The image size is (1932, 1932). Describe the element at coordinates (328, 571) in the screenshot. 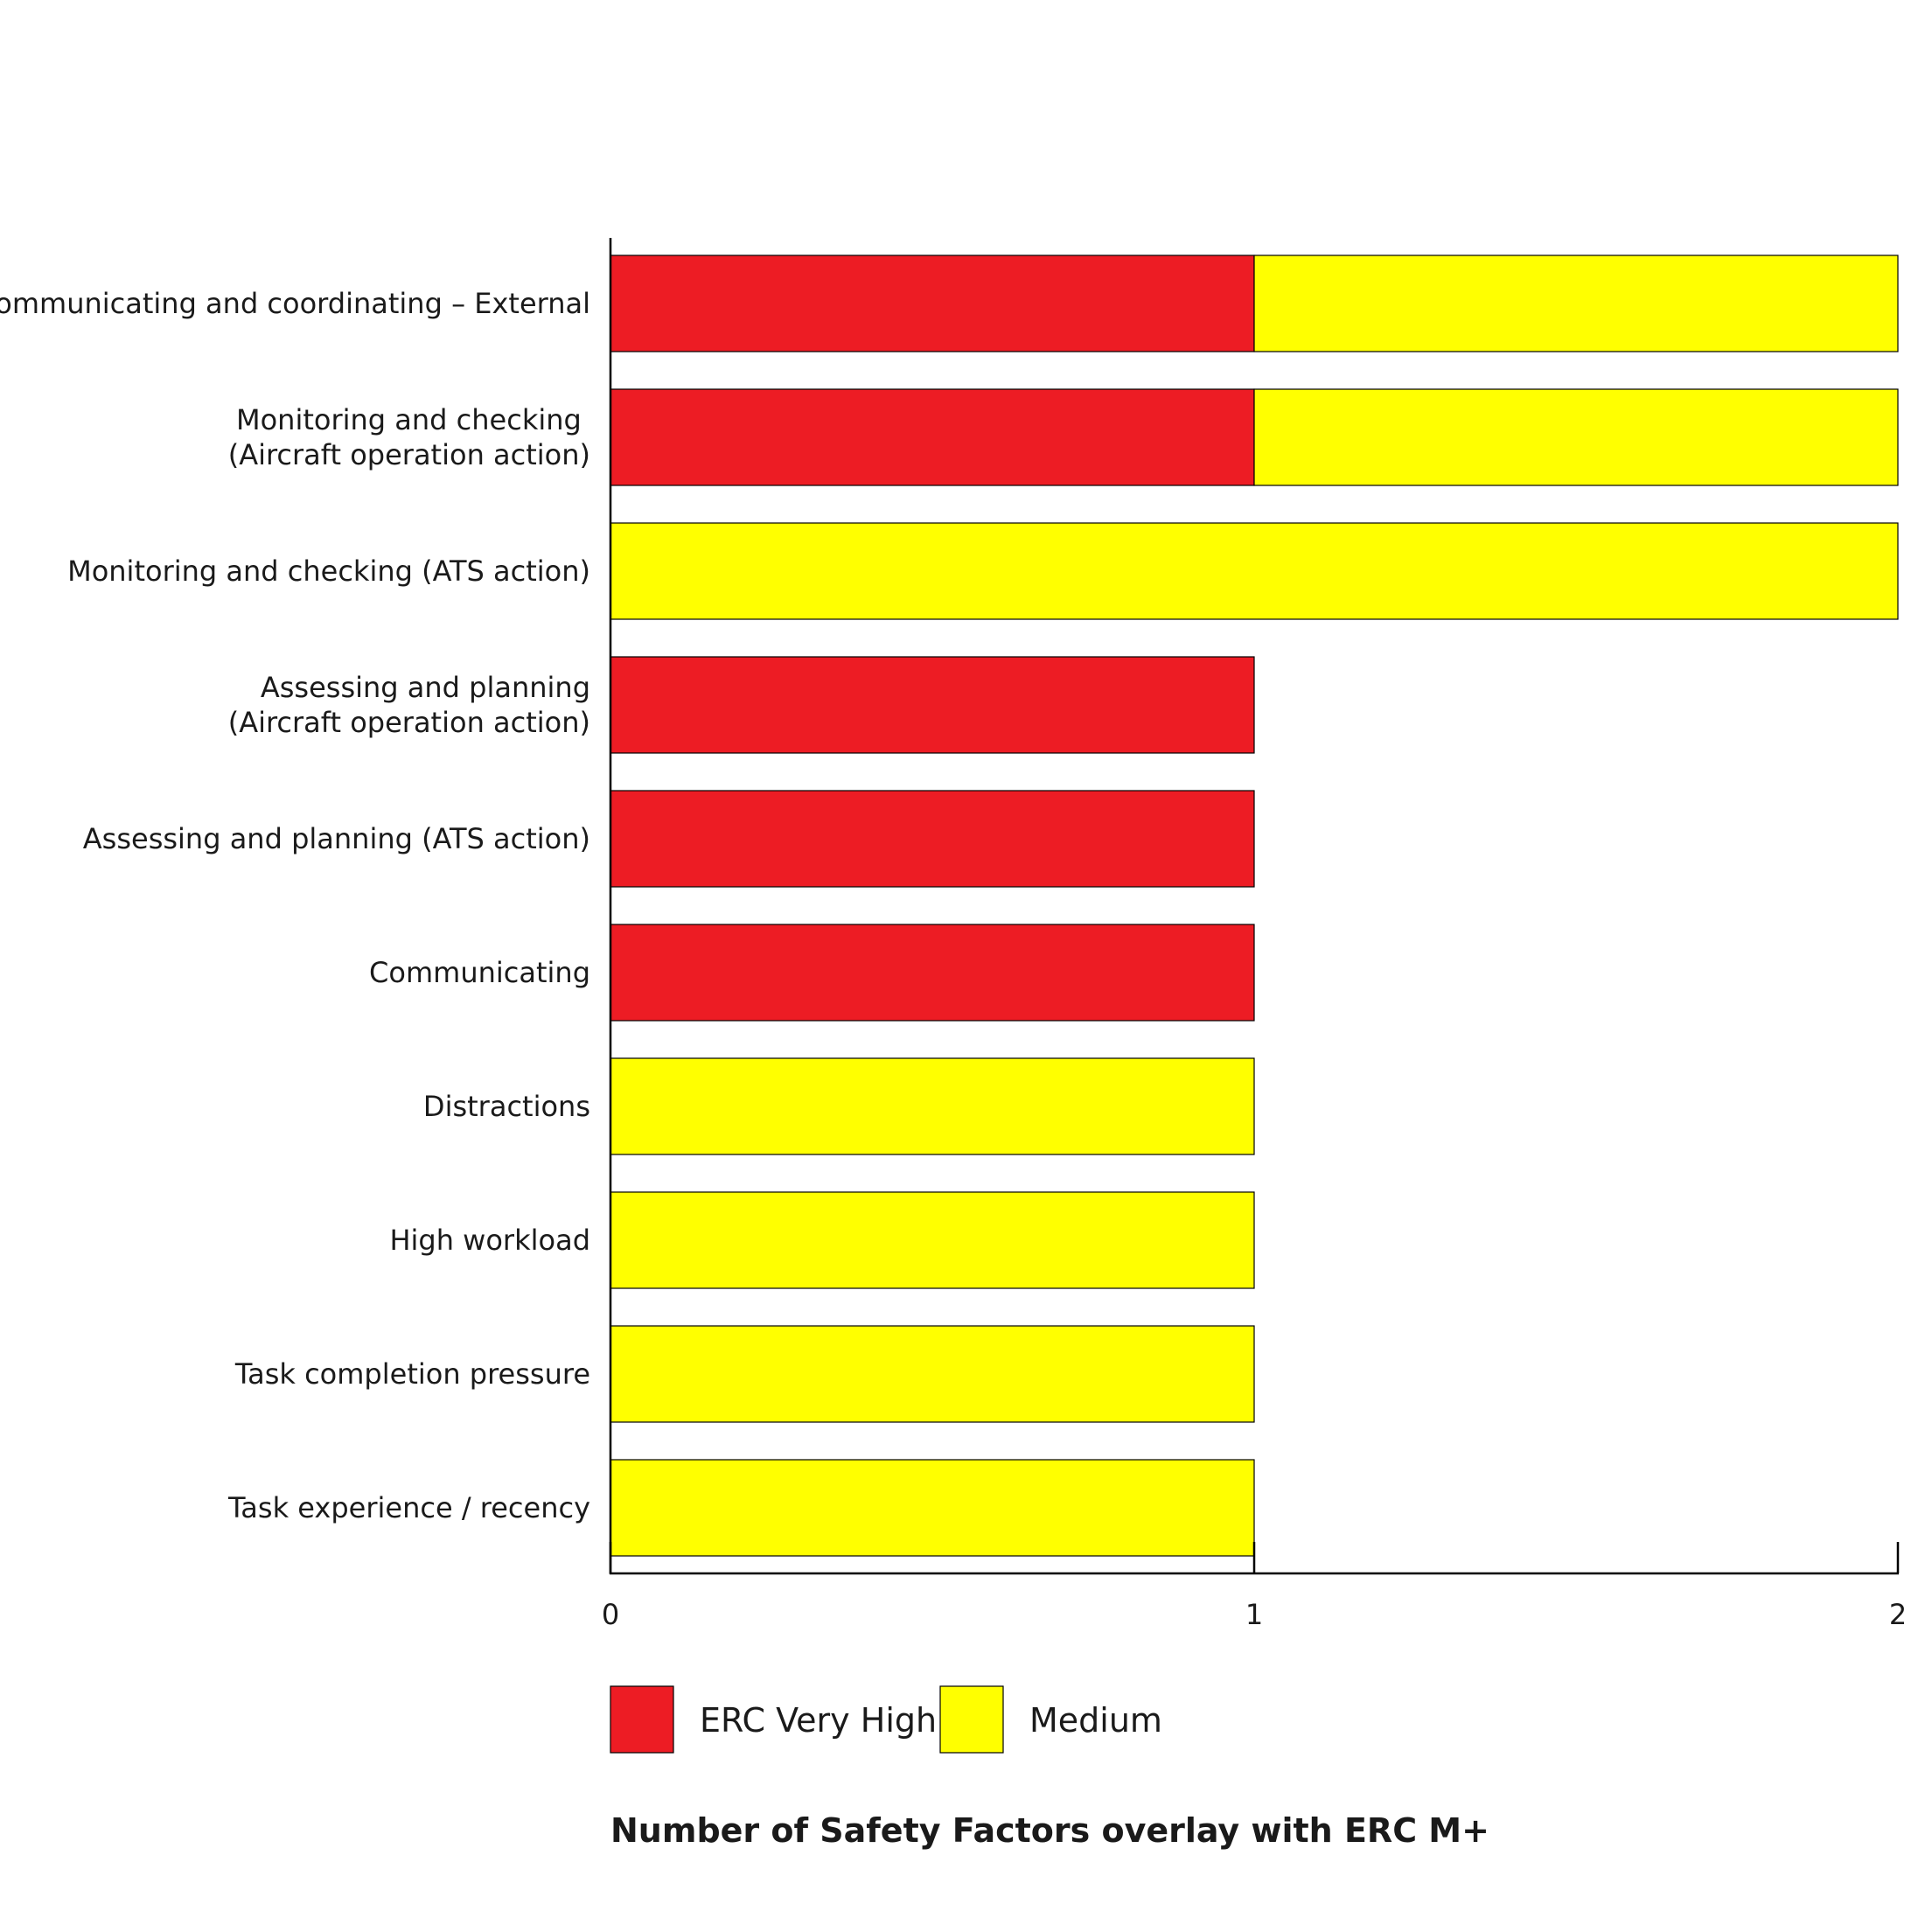

I see `category-label-3: Monitoring and checking (ATS action)` at that location.